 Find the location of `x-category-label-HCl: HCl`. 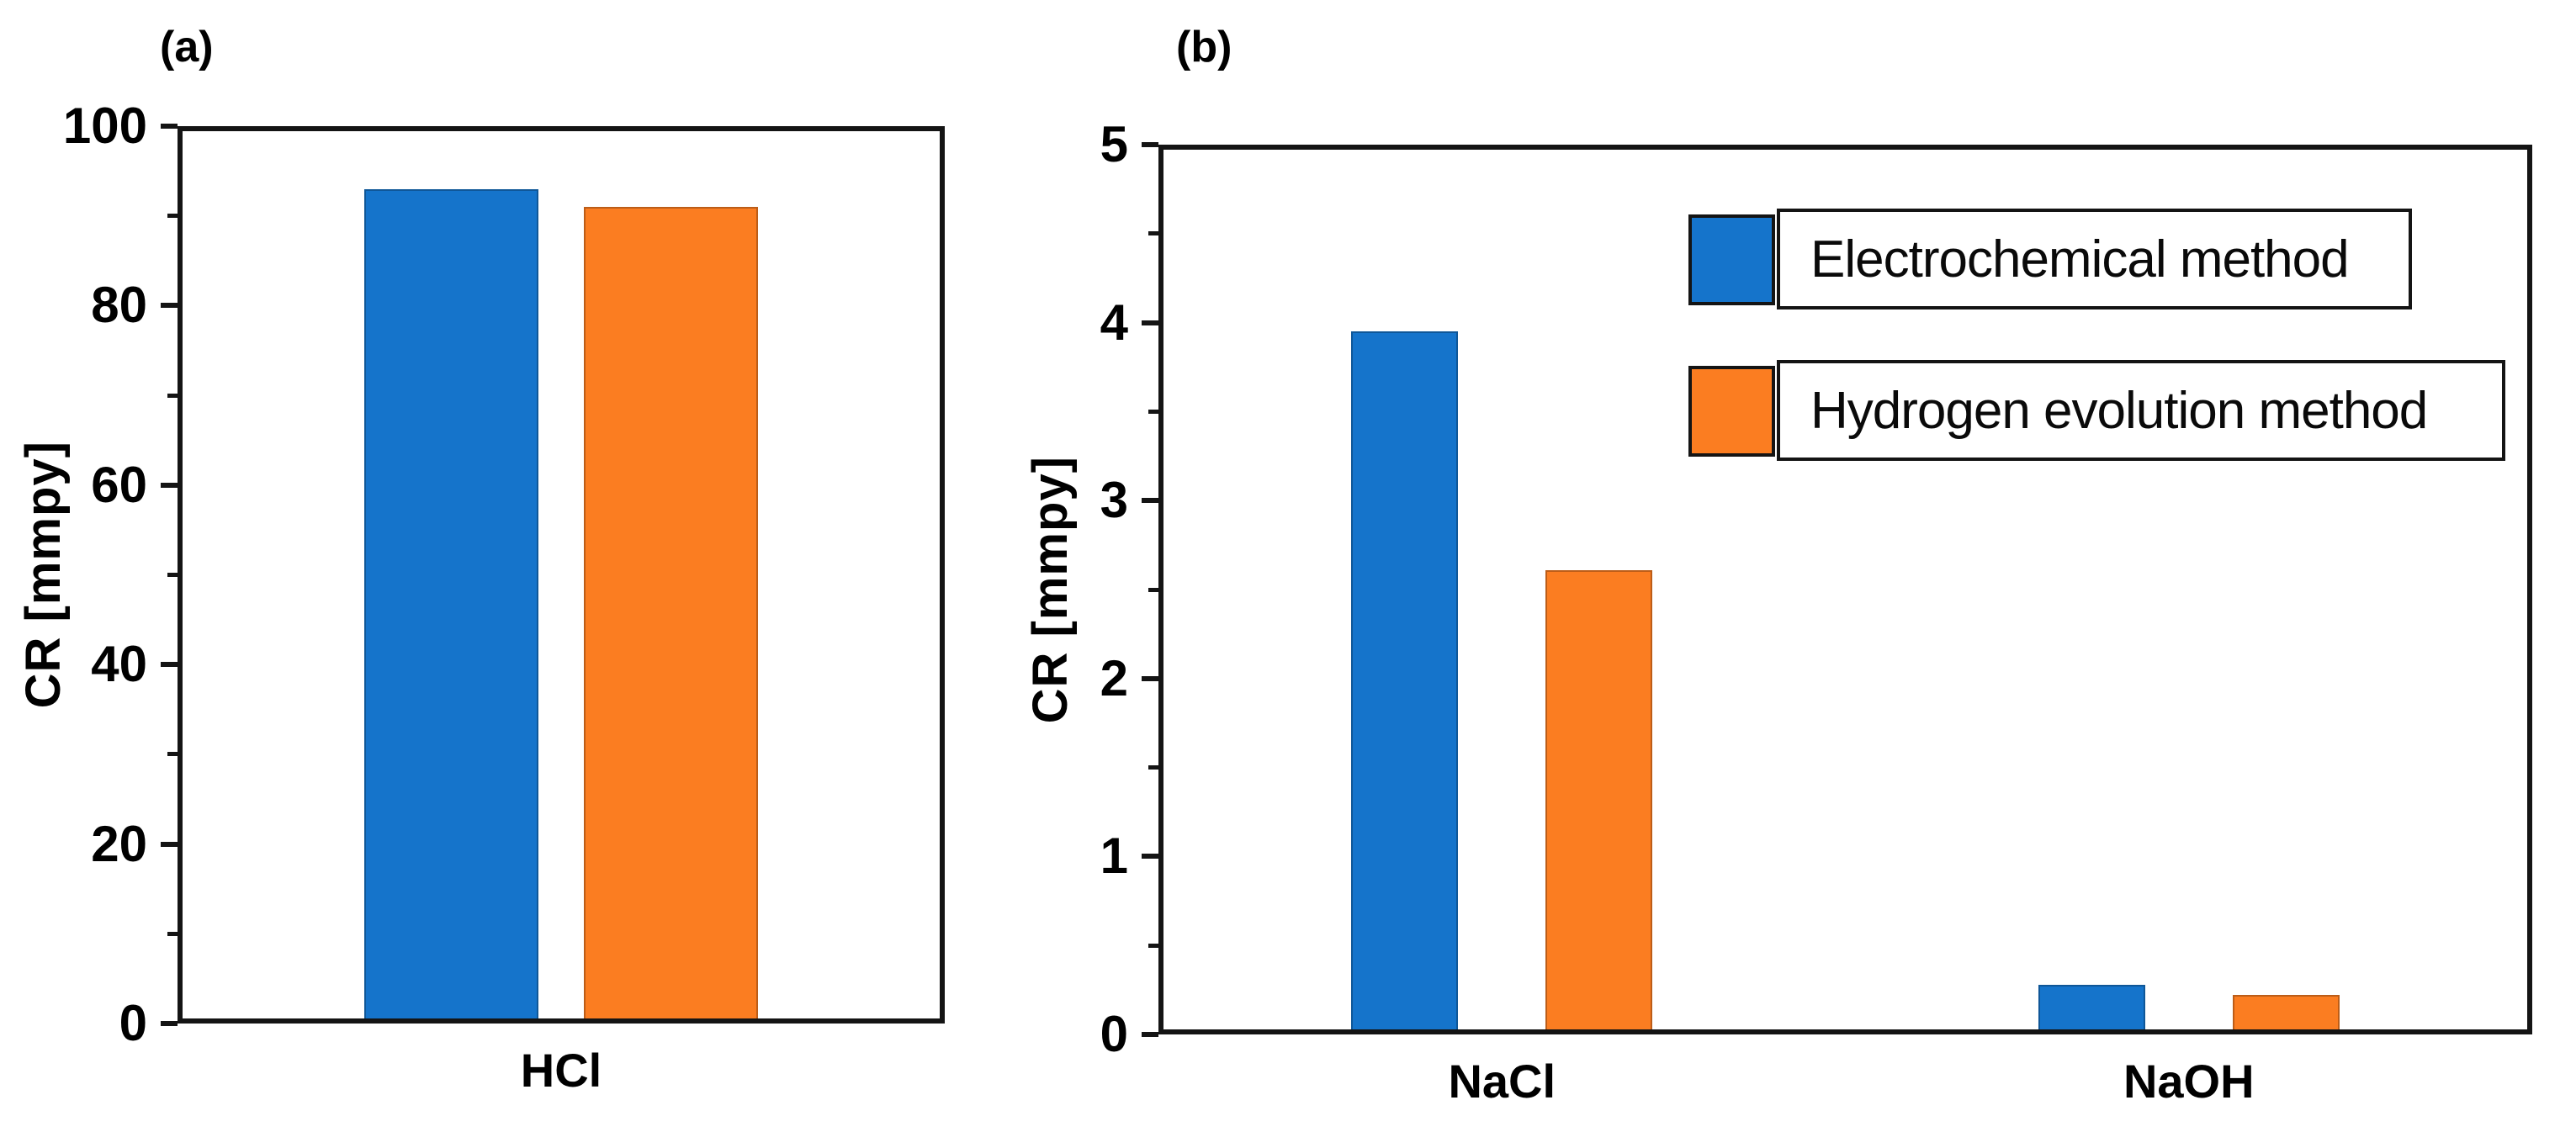

x-category-label-HCl: HCl is located at coordinates (561, 1070).